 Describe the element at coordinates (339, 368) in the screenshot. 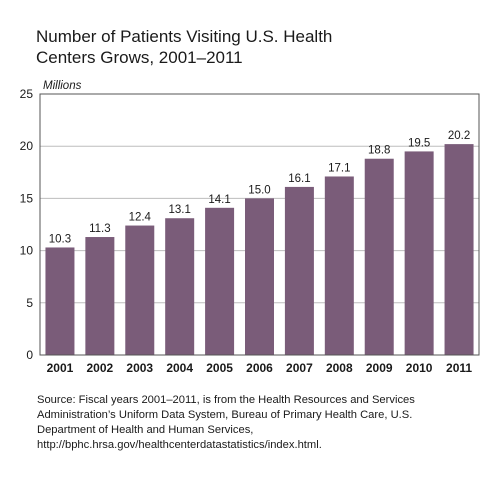

I see `x-tick-label-2008: 2008` at that location.